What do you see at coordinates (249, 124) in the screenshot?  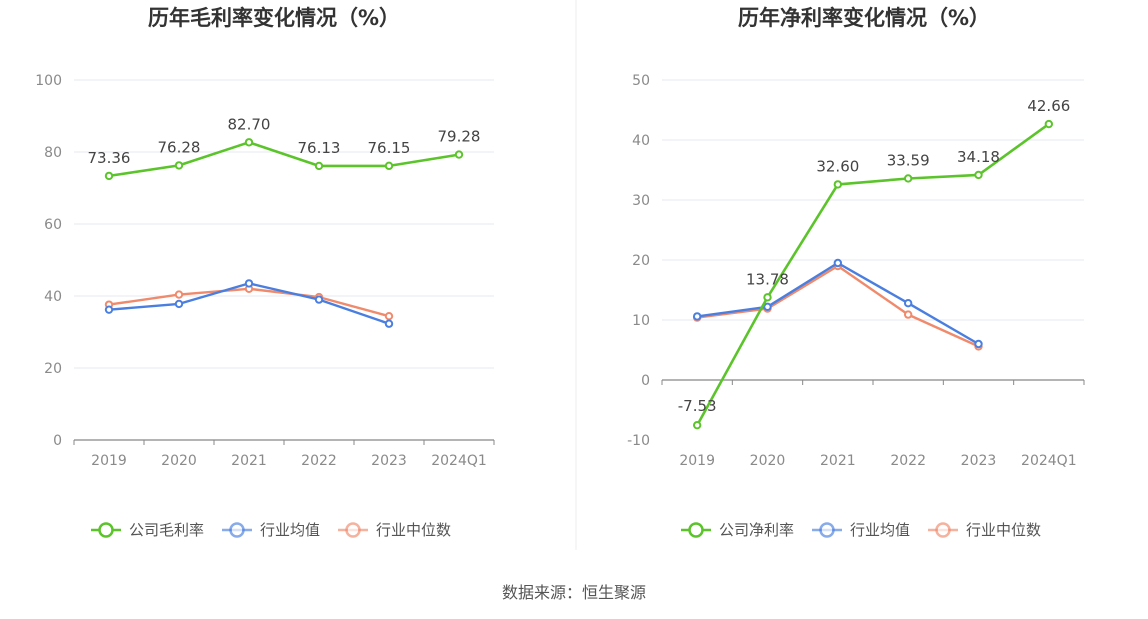 I see `data-label: 82.70` at bounding box center [249, 124].